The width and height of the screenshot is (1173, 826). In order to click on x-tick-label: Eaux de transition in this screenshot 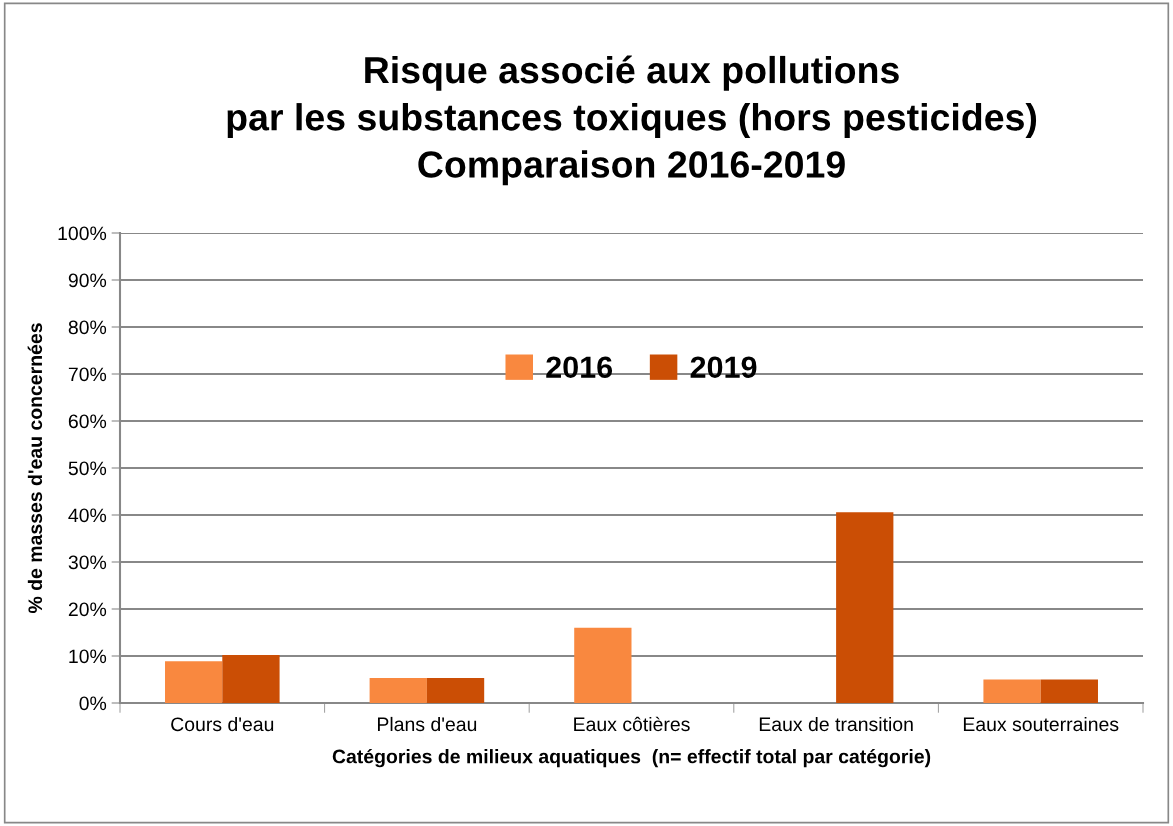, I will do `click(836, 724)`.